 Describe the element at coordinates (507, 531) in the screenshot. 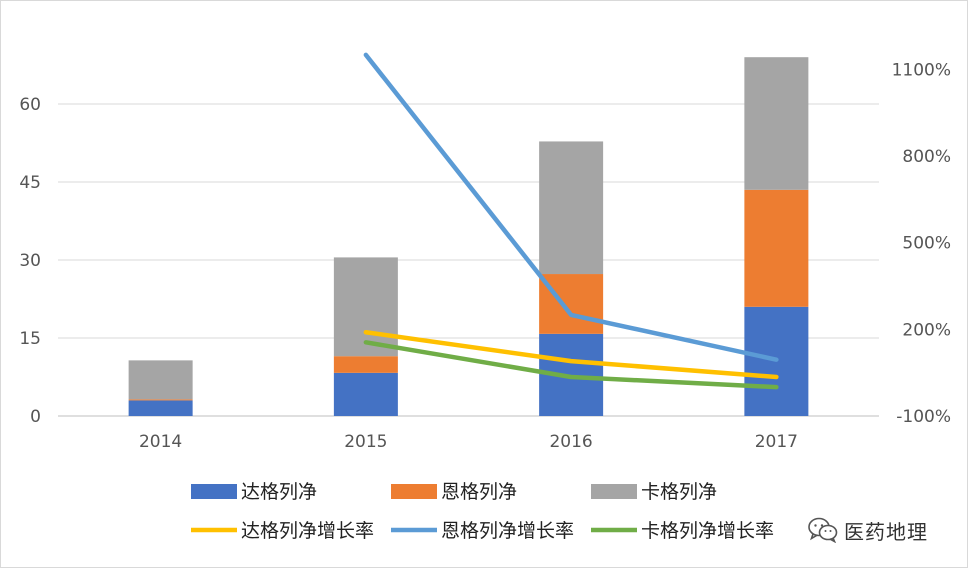

I see `legend-label: 恩格列净增长率` at that location.